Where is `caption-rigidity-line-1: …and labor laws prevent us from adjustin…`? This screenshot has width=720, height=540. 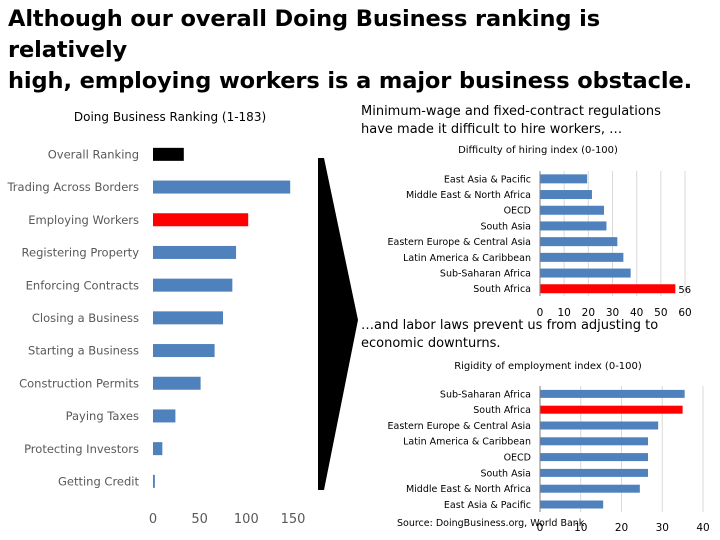 caption-rigidity-line-1: …and labor laws prevent us from adjustin… is located at coordinates (510, 325).